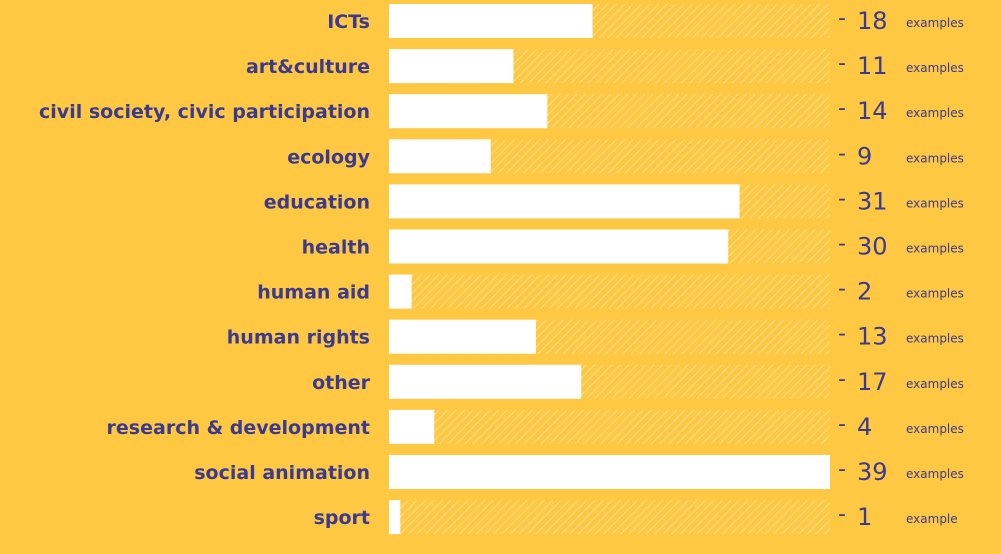 Image resolution: width=1001 pixels, height=554 pixels. I want to click on value-label: 4, so click(864, 427).